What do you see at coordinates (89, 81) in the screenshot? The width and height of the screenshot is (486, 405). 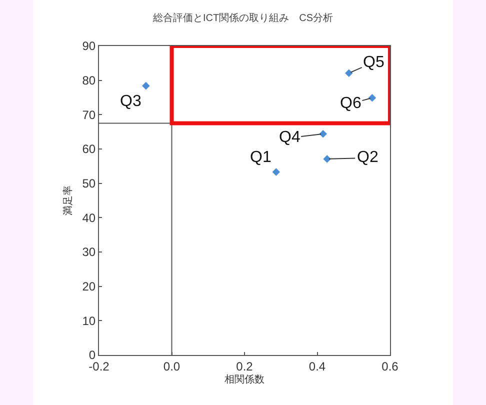 I see `y-tick-label: 80` at bounding box center [89, 81].